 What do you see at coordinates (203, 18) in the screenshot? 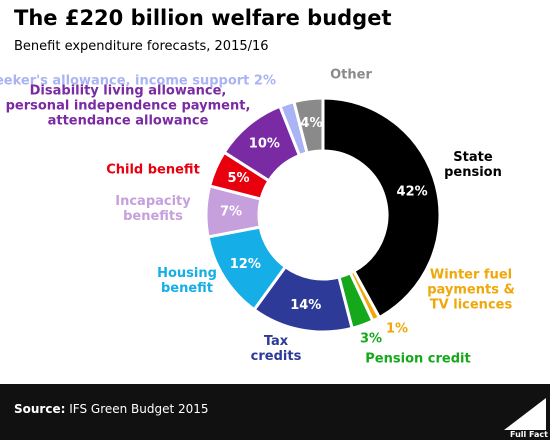
I see `chart-title: The £220 billion welfare budget` at bounding box center [203, 18].